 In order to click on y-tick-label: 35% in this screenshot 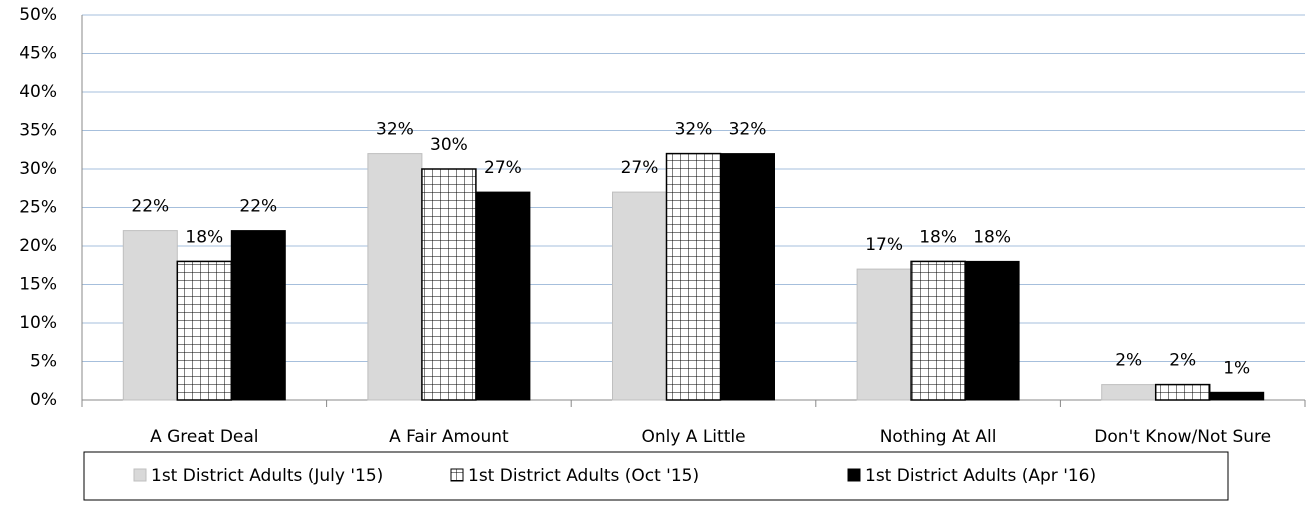, I will do `click(38, 131)`.